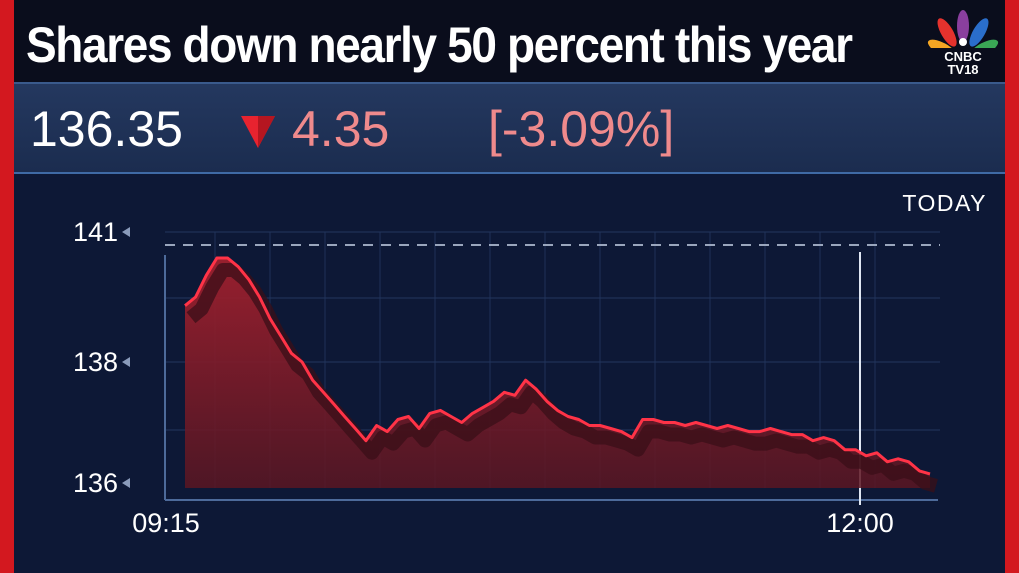 The image size is (1019, 573). What do you see at coordinates (963, 69) in the screenshot?
I see `logo-line2: TV18` at bounding box center [963, 69].